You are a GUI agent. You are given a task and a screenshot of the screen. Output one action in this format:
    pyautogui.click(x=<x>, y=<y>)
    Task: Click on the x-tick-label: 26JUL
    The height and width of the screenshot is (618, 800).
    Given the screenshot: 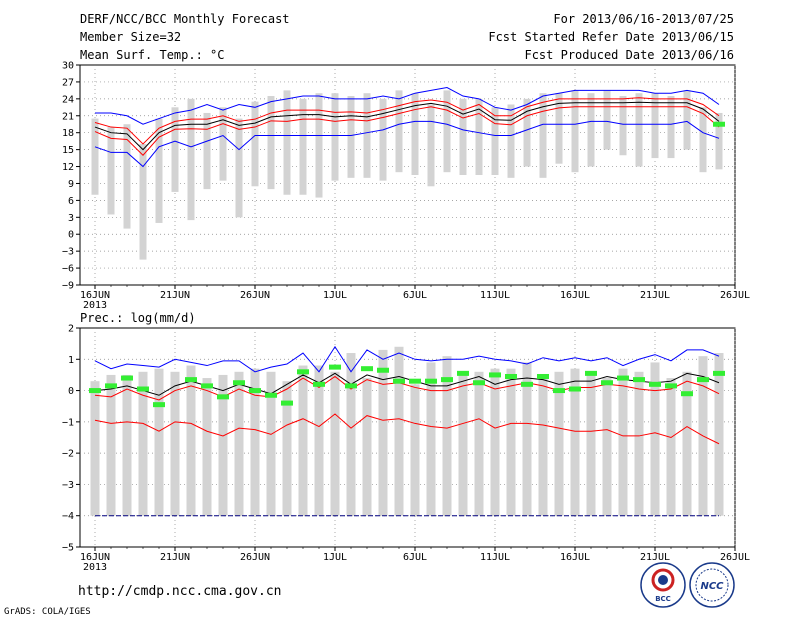 What is the action you would take?
    pyautogui.click(x=735, y=295)
    